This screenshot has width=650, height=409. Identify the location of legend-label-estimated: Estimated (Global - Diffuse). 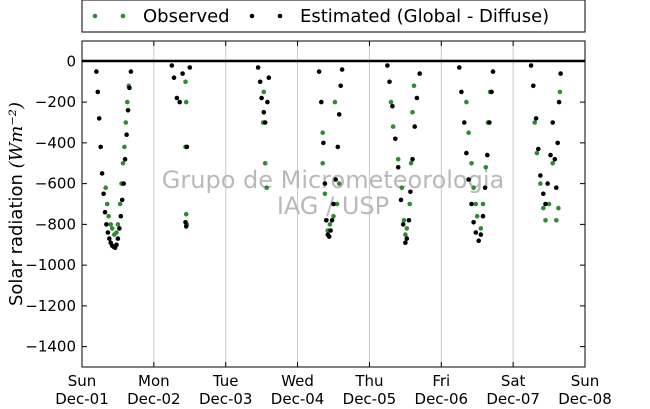
(424, 16).